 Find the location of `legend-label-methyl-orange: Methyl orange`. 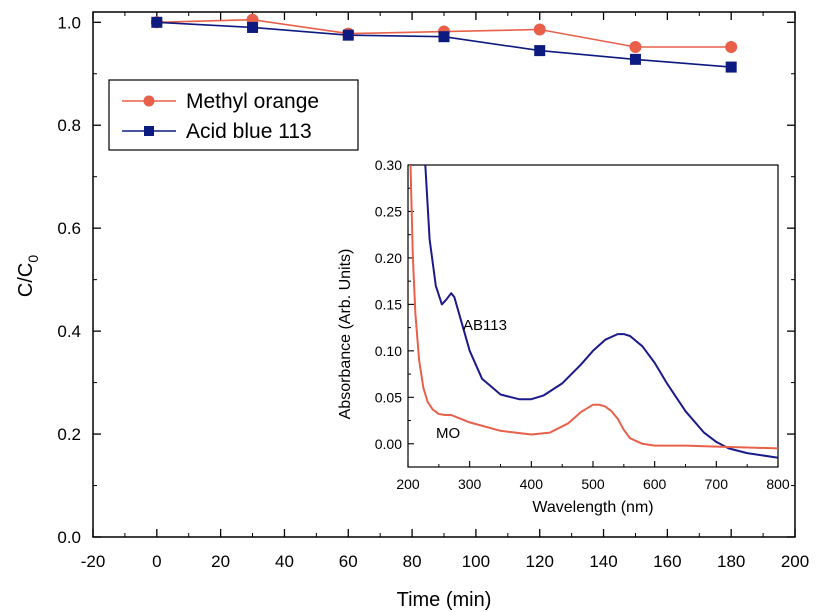

legend-label-methyl-orange: Methyl orange is located at coordinates (252, 101).